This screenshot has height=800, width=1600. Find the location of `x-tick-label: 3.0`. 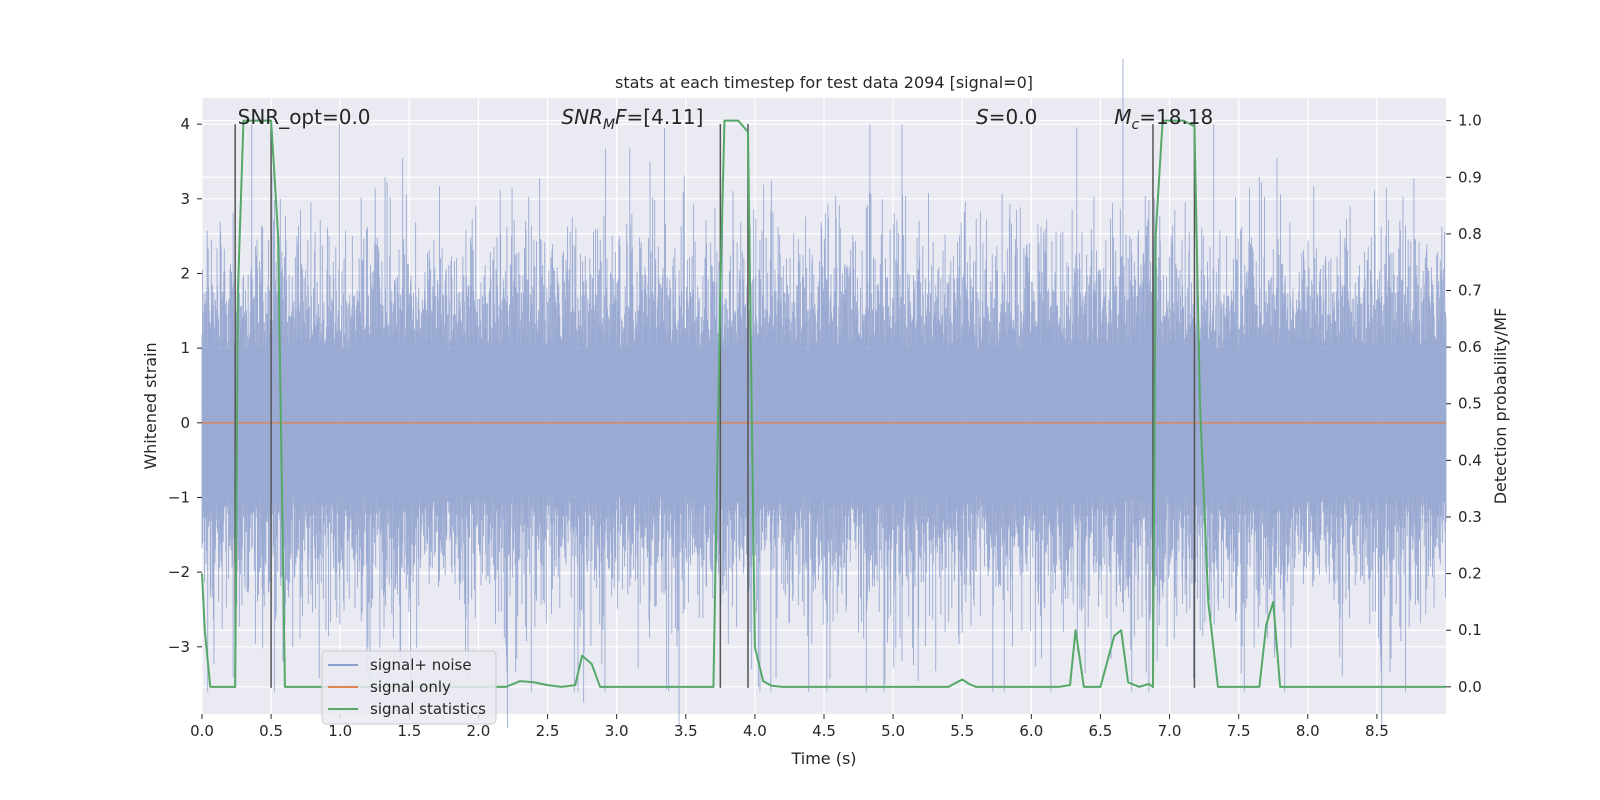

x-tick-label: 3.0 is located at coordinates (617, 731).